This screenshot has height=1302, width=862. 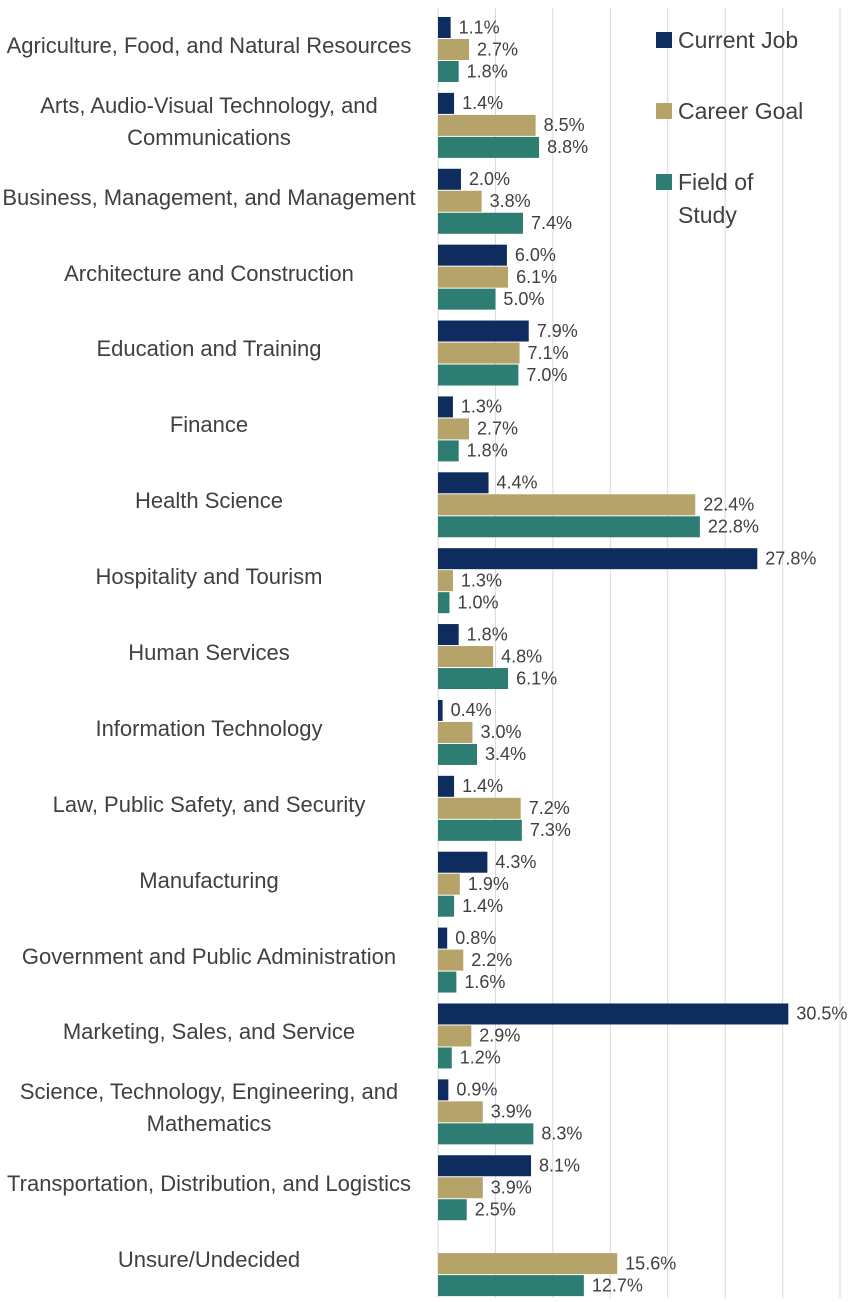 I want to click on value-label: 0.8%, so click(x=475, y=938).